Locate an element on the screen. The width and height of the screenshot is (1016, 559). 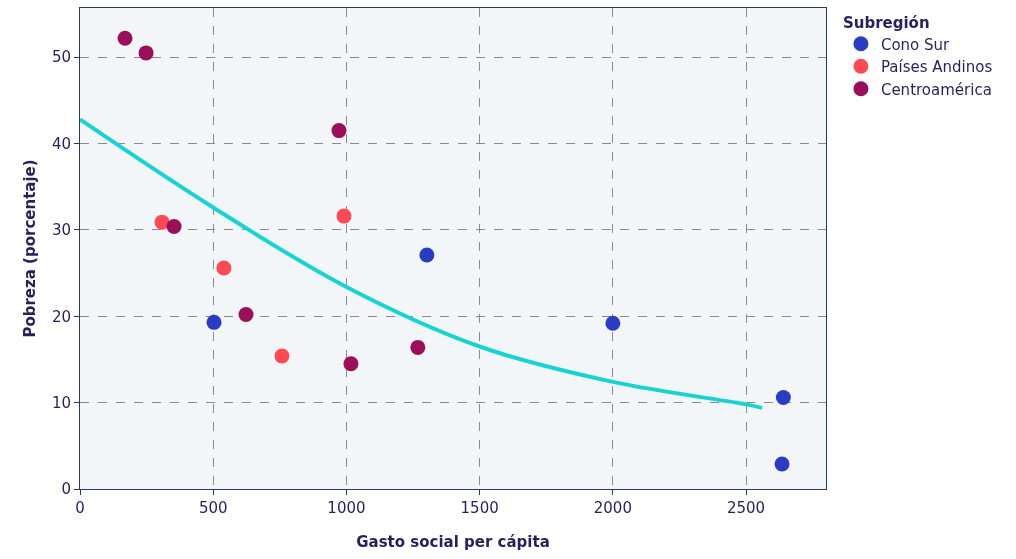
x-axis-title: Gasto social per cápita is located at coordinates (453, 542).